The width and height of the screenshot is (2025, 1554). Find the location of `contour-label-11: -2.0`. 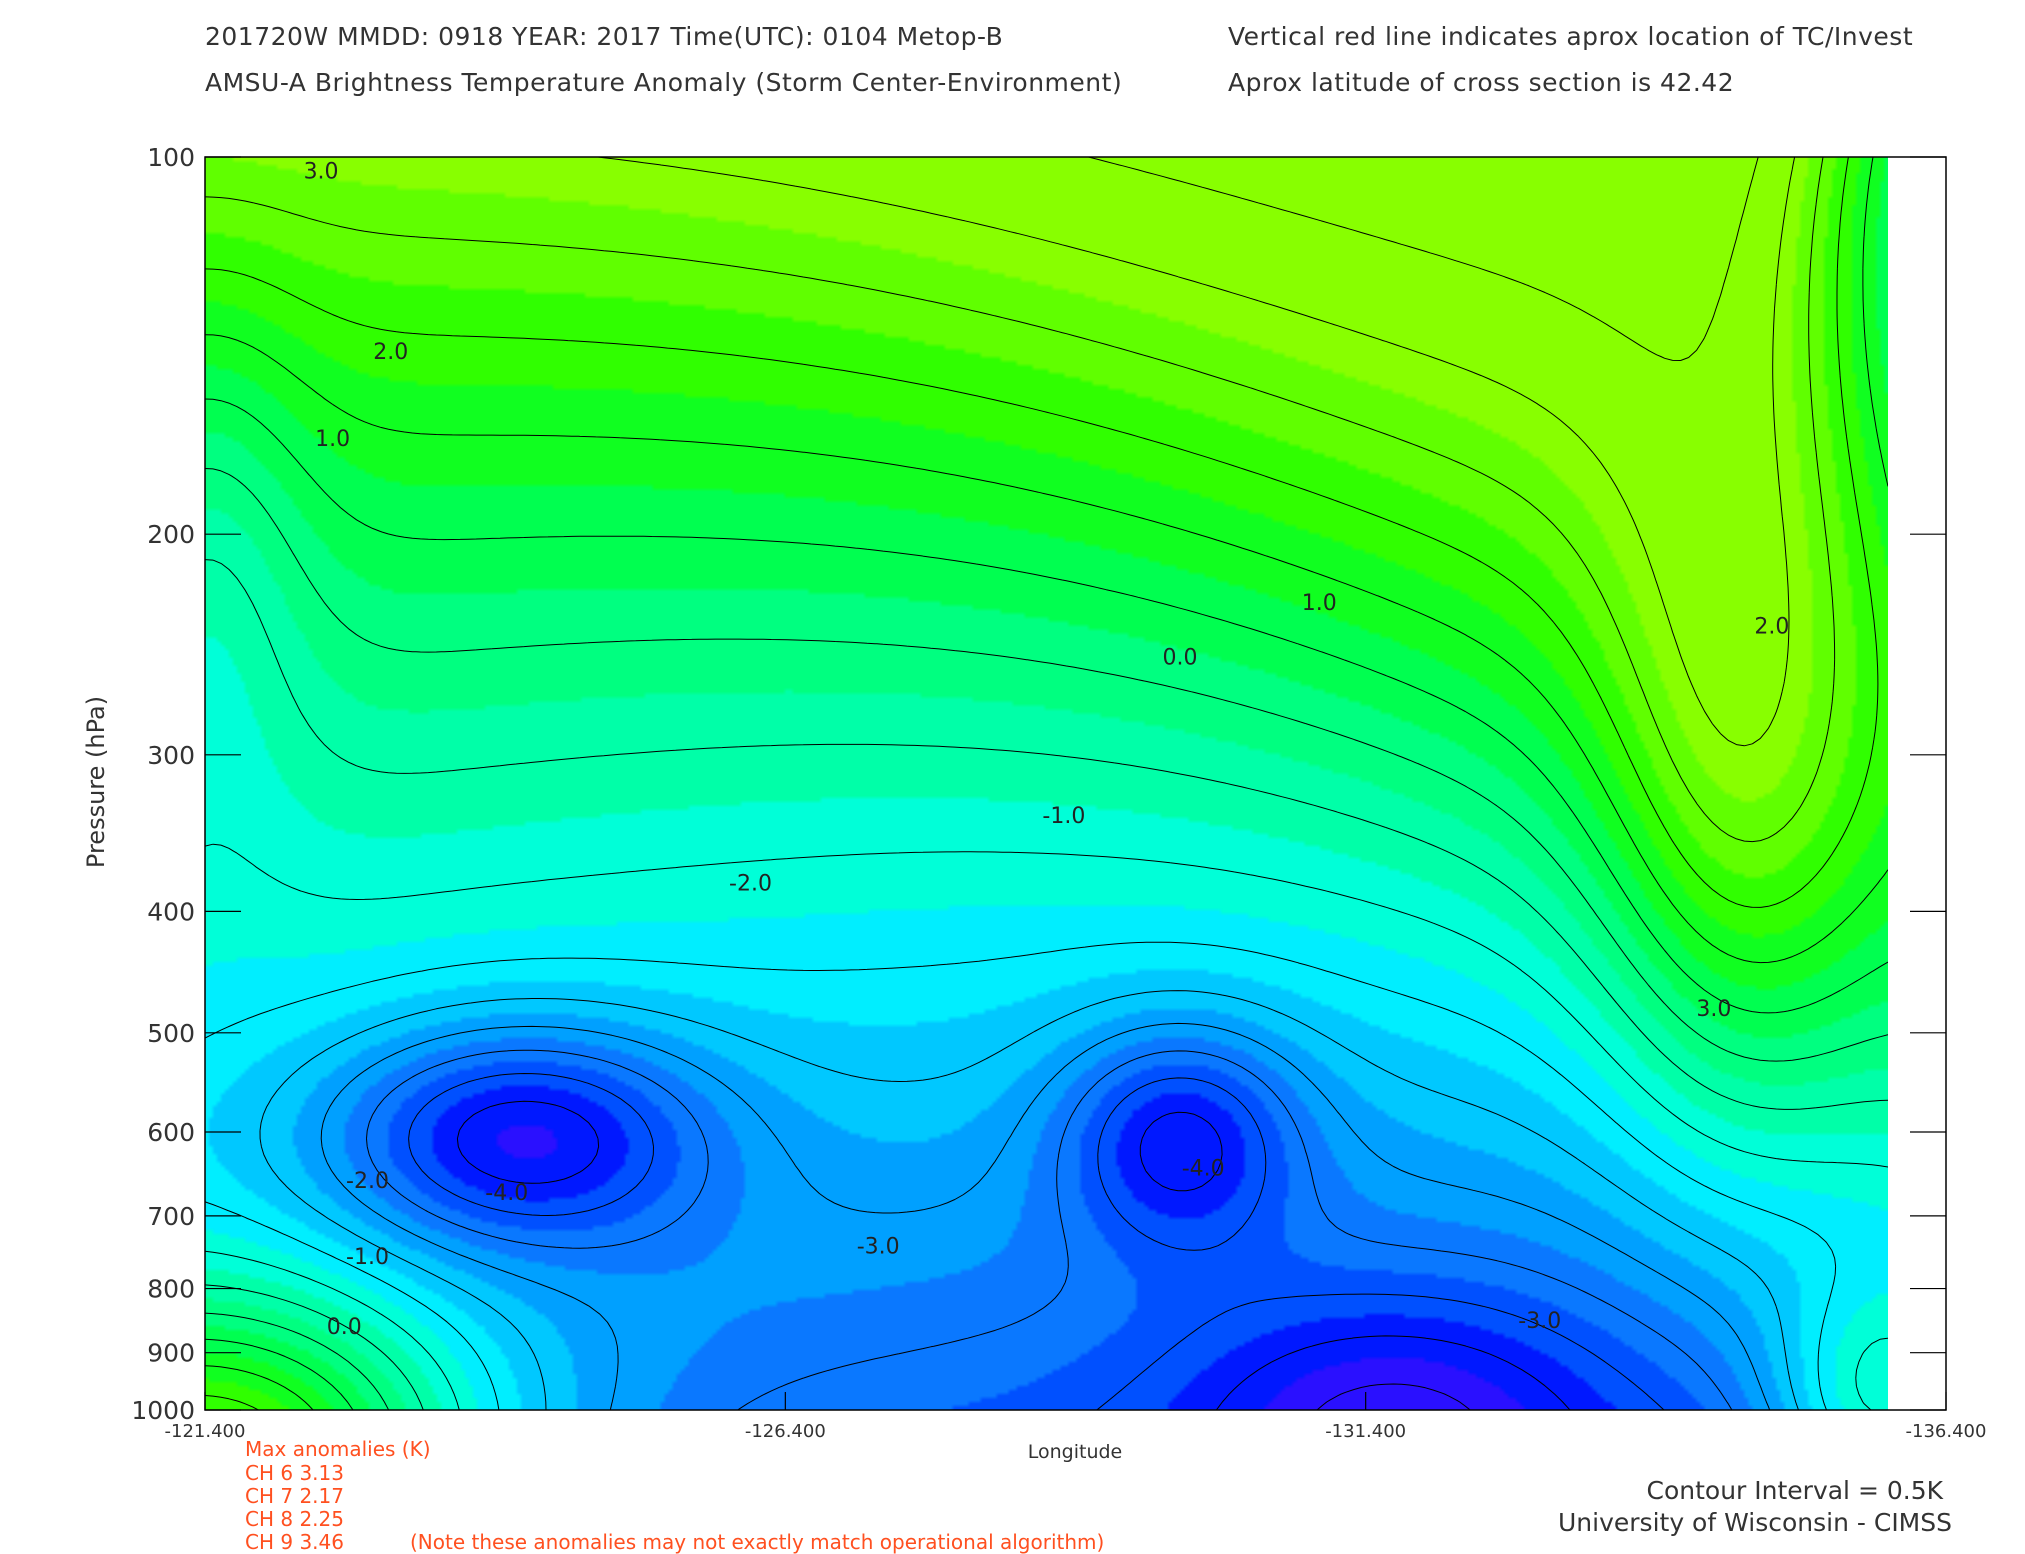

contour-label-11: -2.0 is located at coordinates (367, 1181).